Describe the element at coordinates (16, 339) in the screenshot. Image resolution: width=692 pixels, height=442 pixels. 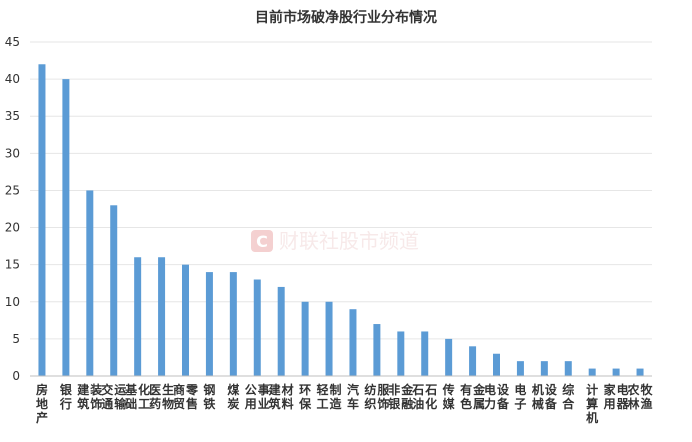
I see `y-tick-label: 5` at that location.